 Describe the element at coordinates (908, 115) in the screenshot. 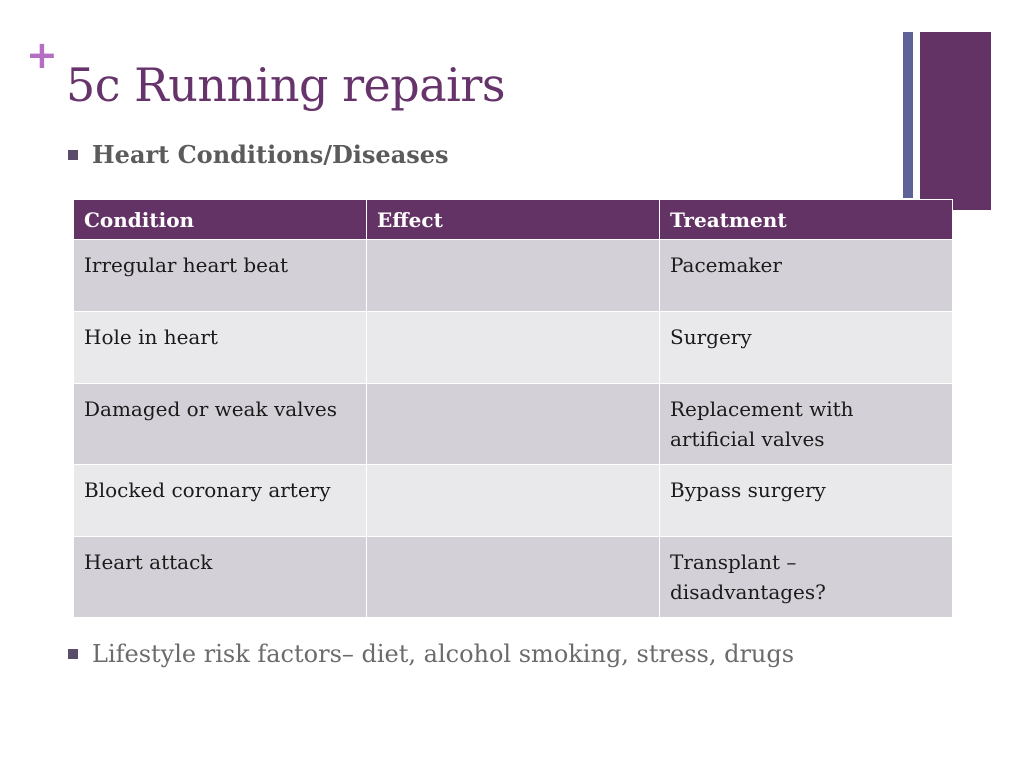

I see `accent-bar-thin` at that location.